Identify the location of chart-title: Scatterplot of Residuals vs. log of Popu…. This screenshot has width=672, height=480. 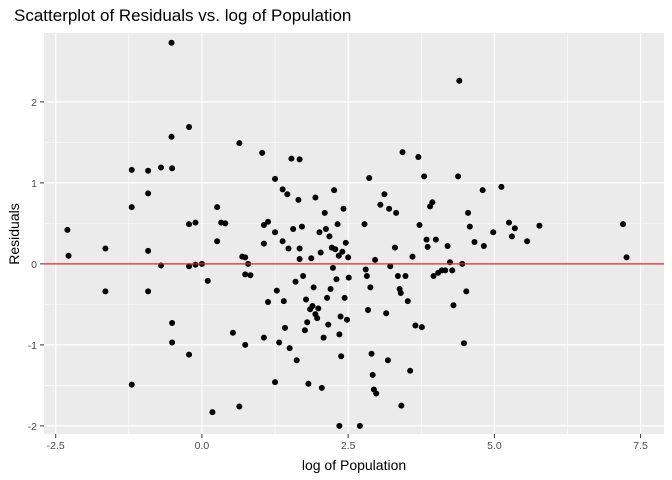
(182, 15).